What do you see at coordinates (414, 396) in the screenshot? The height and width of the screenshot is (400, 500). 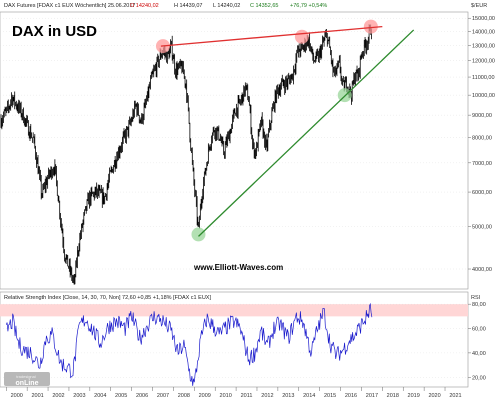 I see `x-tick-label: 2019` at bounding box center [414, 396].